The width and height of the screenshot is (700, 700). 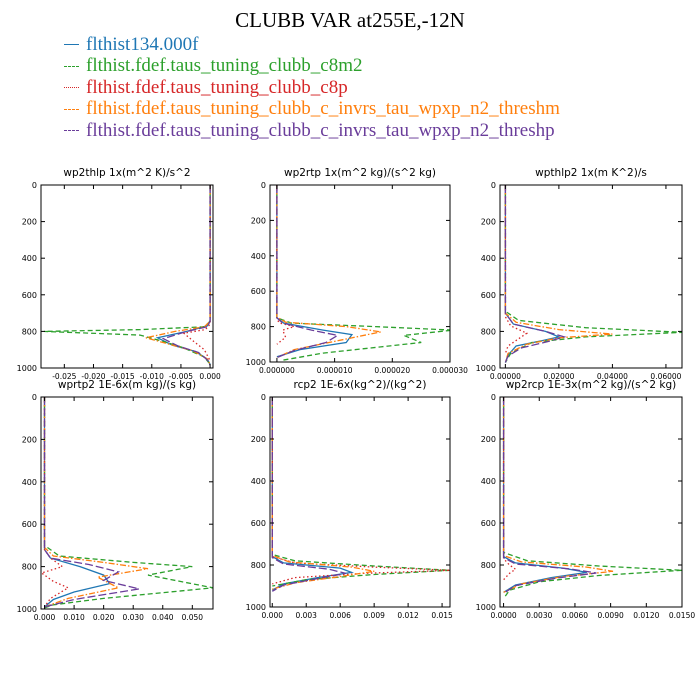 I want to click on legend-item: flthist.fdef.taus_tuning_clubb_c8m2, so click(x=312, y=66).